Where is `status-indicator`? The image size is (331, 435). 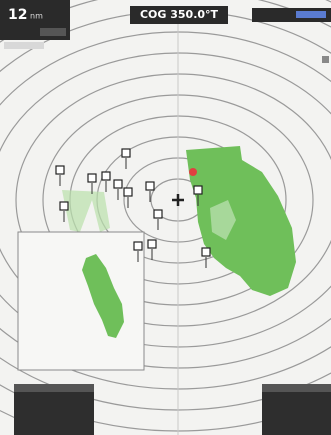 status-indicator is located at coordinates (311, 14).